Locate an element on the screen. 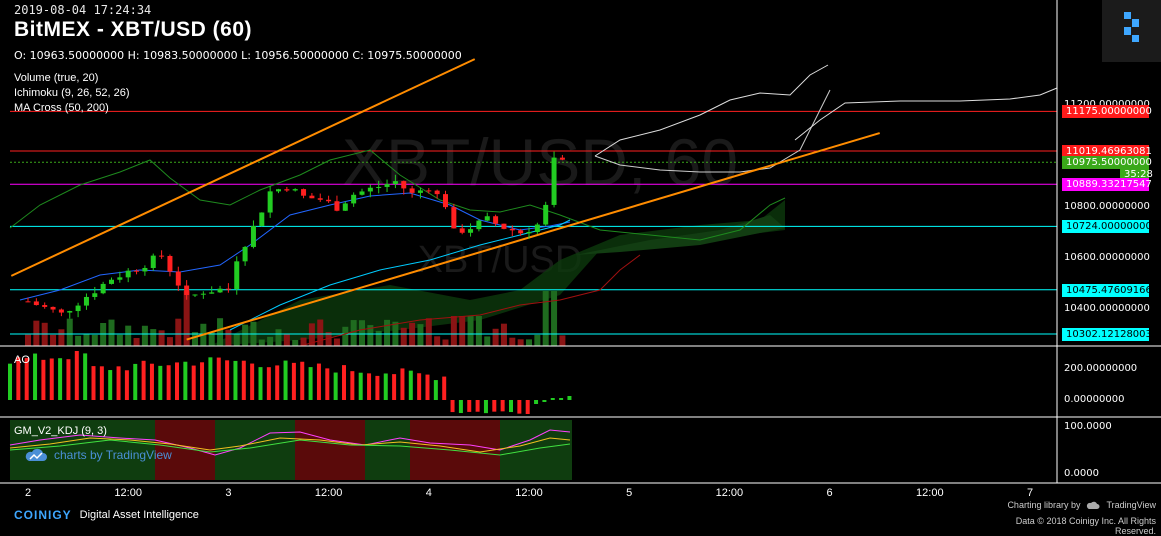 The width and height of the screenshot is (1161, 536). indicator-ma-cross: MA Cross (50, 200) is located at coordinates (61, 108).